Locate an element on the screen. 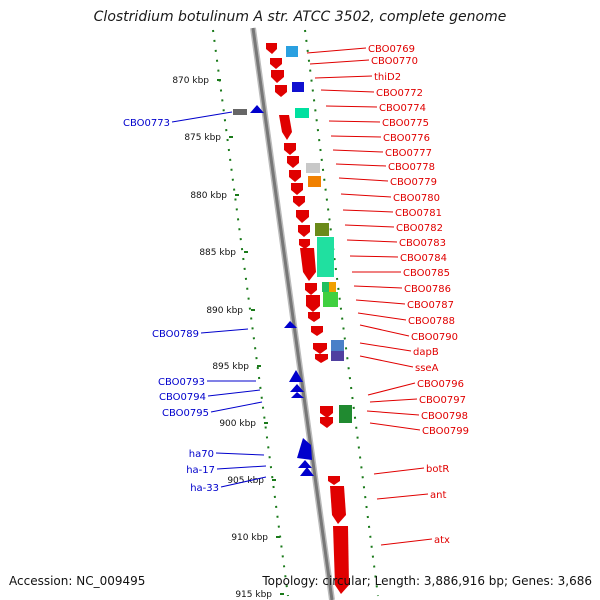 The height and width of the screenshot is (600, 600). gene-label-CBO0794: CBO0794 is located at coordinates (182, 397).